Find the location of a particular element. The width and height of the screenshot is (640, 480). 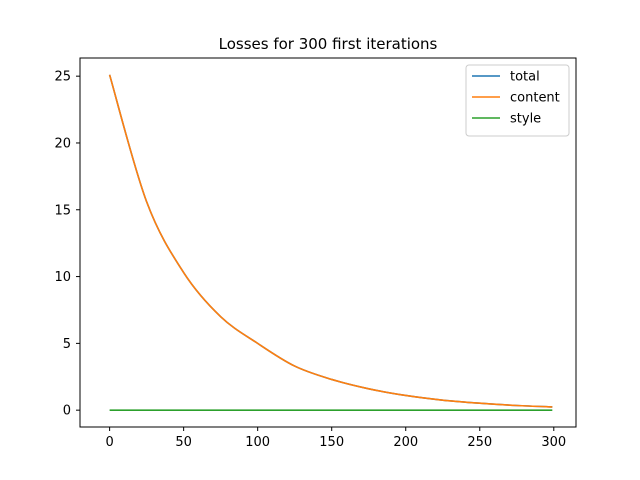

y-tick-label-10: 10 is located at coordinates (62, 277).